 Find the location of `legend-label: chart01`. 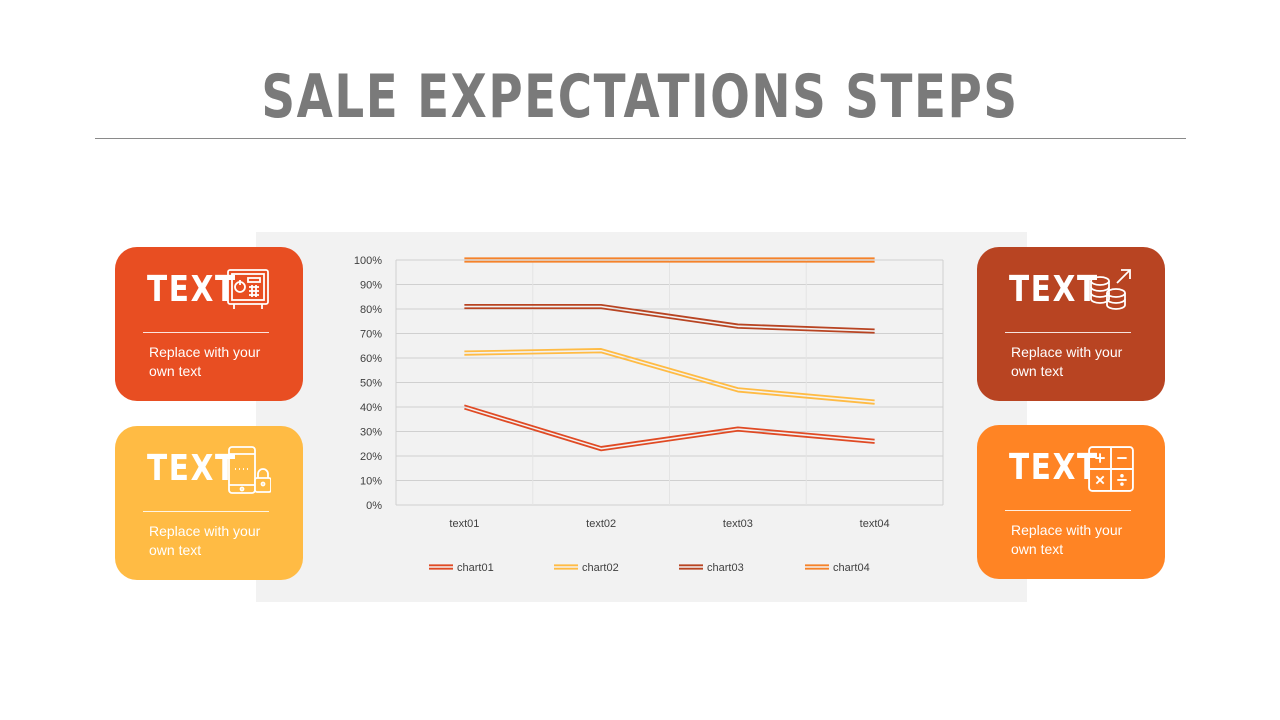

legend-label: chart01 is located at coordinates (475, 568).